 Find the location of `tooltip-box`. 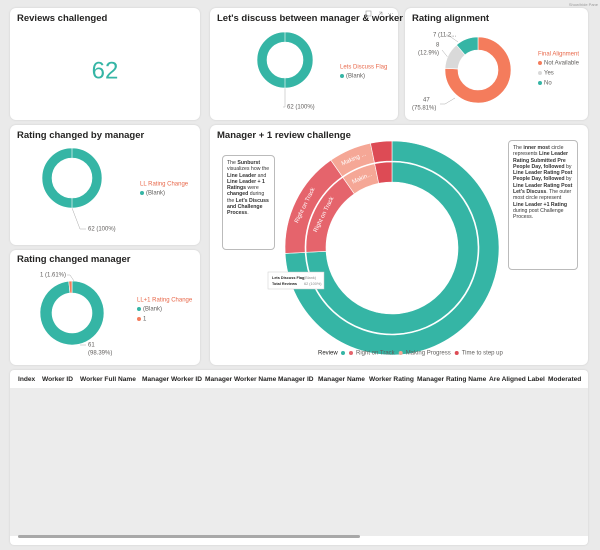

tooltip-box is located at coordinates (296, 280).